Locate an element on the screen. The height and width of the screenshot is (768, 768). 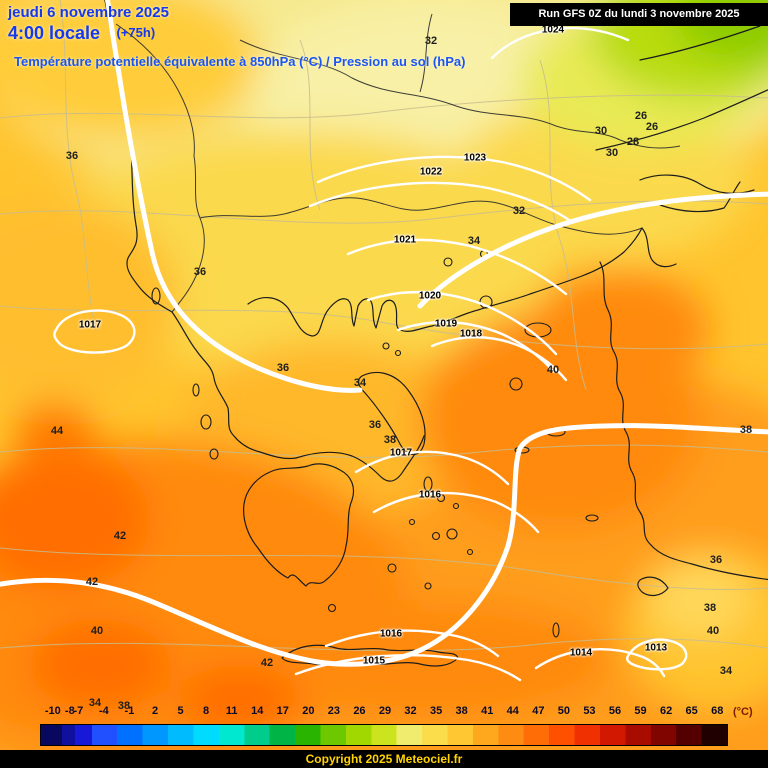
colorbar-tick: 5 is located at coordinates (180, 711).